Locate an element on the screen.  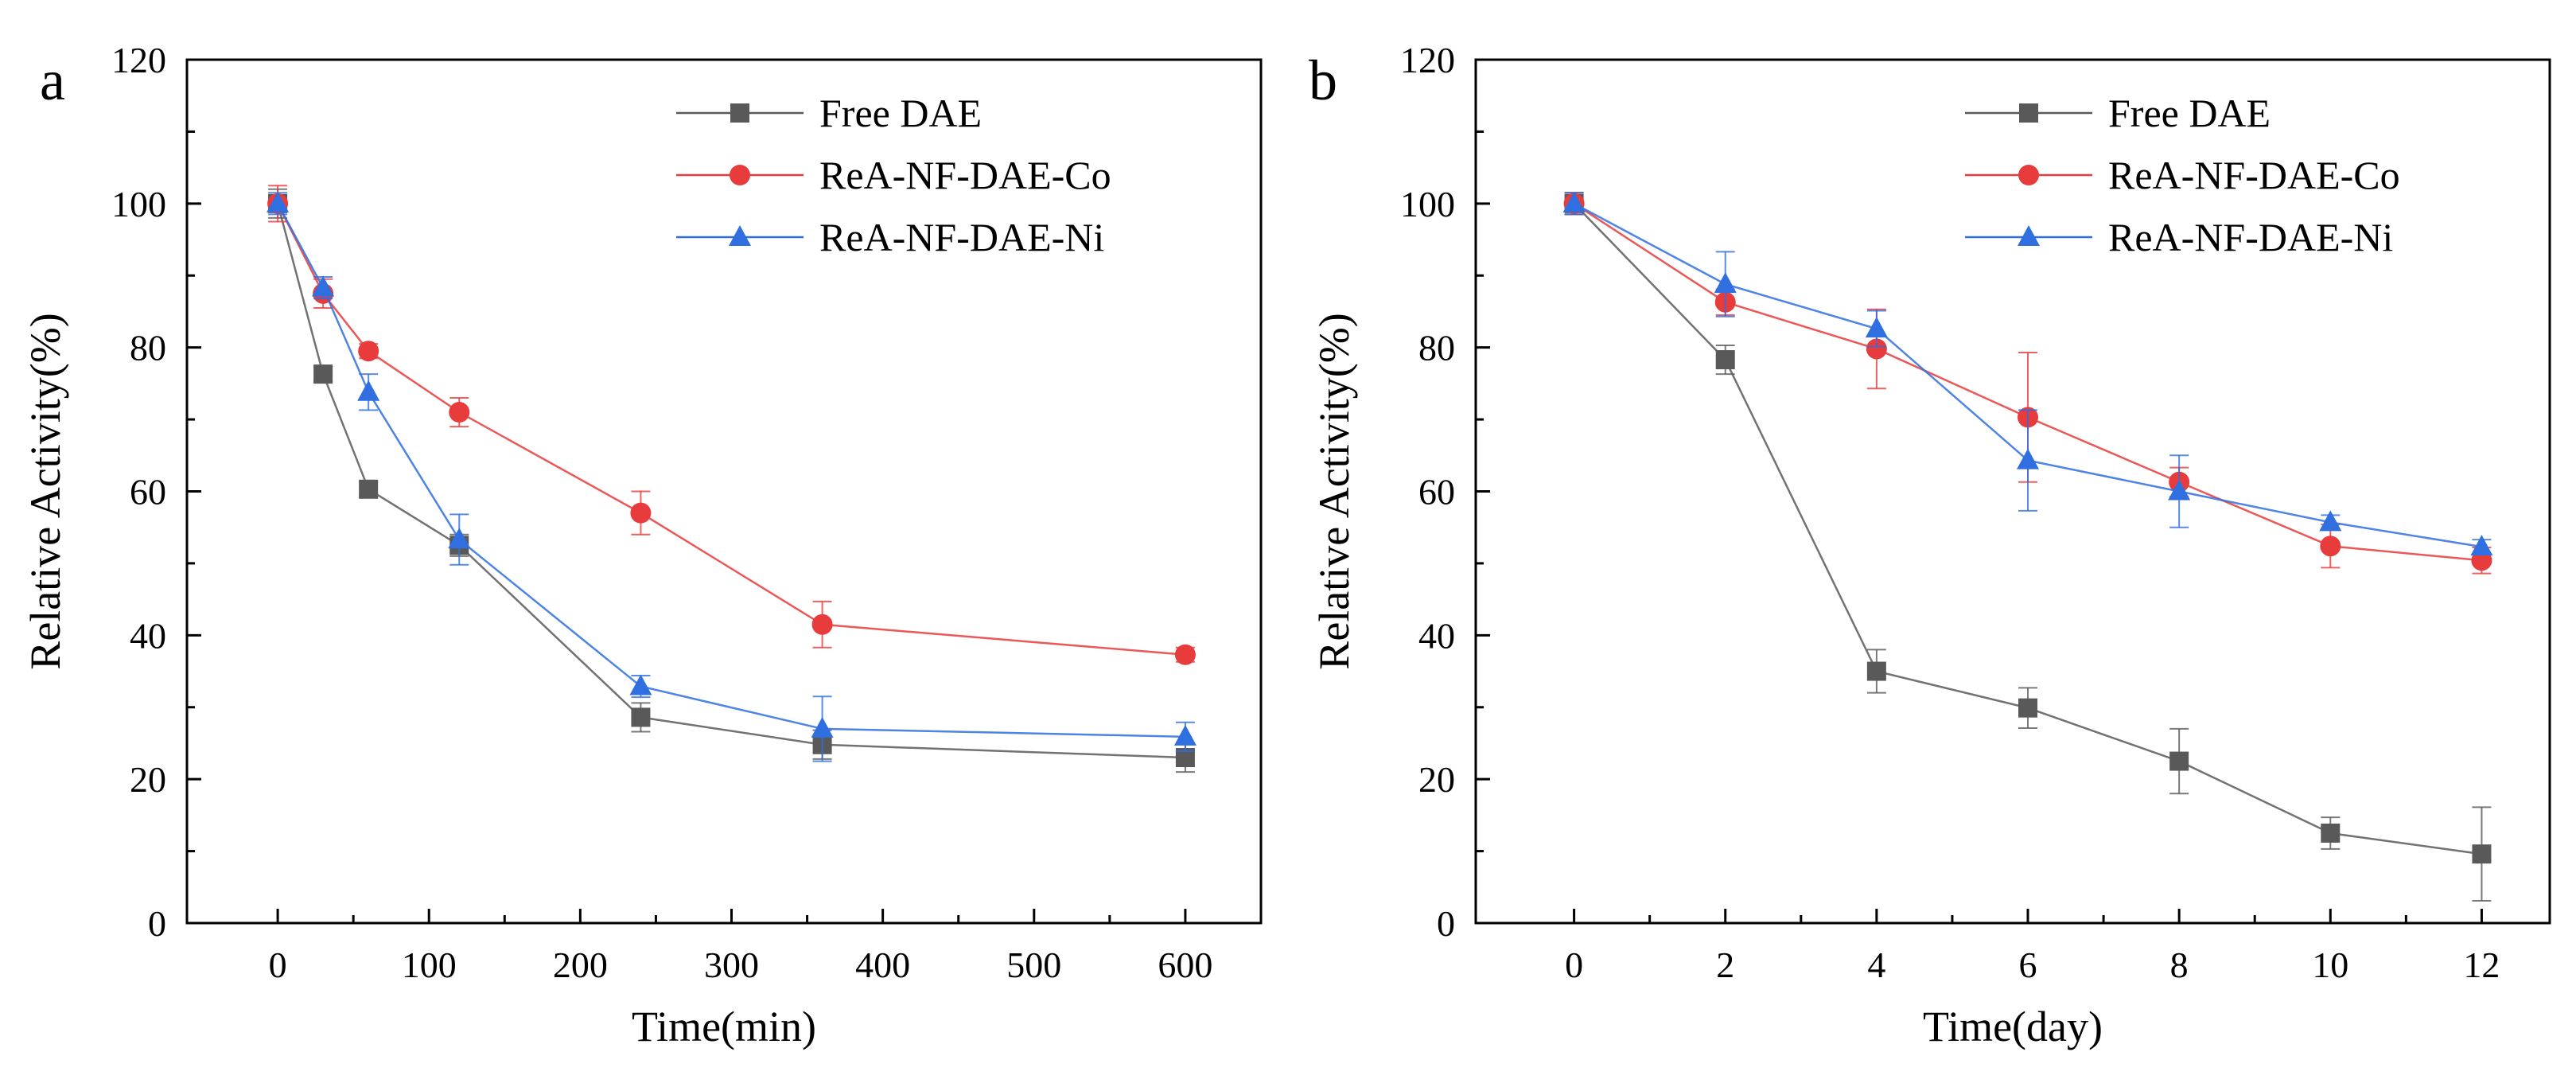
x-tick-label: 200 is located at coordinates (581, 965).